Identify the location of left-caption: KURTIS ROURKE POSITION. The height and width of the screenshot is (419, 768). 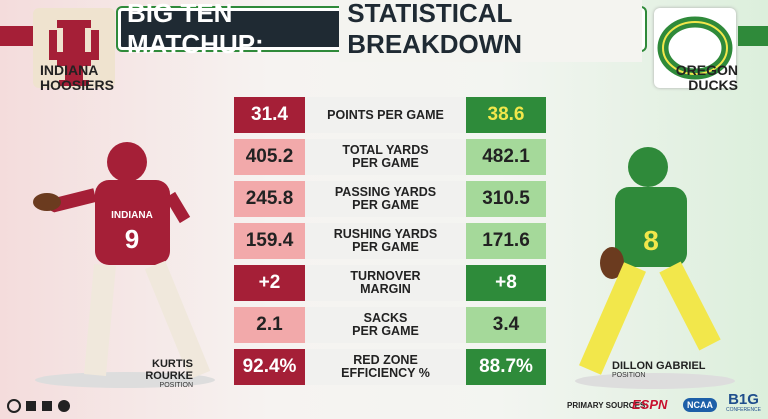
(148, 373).